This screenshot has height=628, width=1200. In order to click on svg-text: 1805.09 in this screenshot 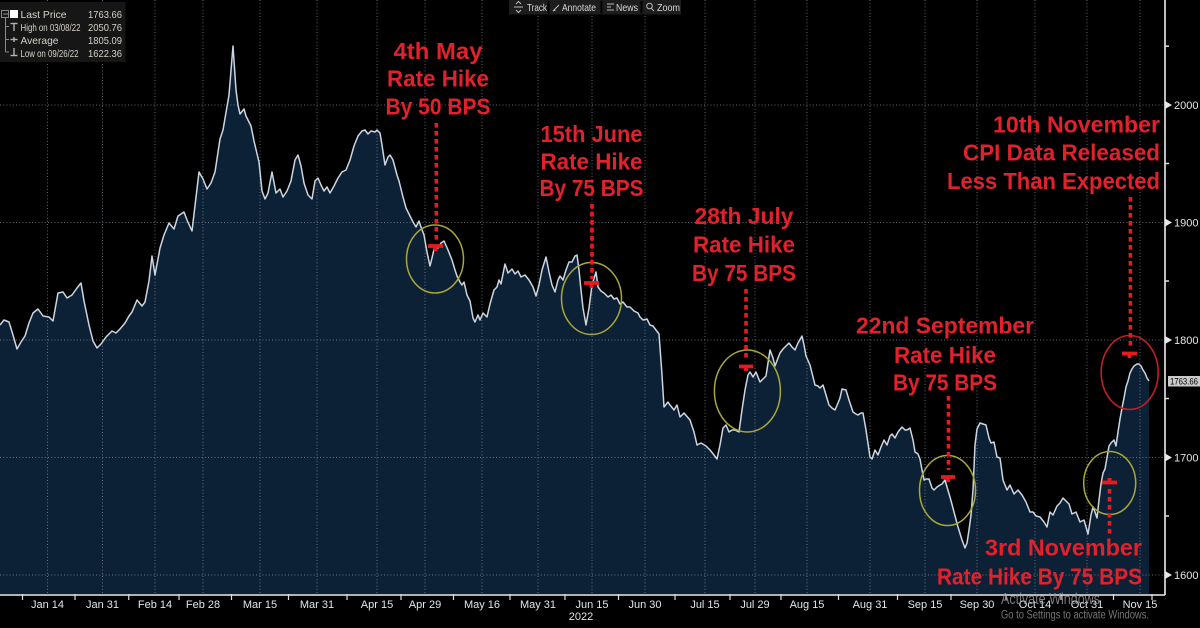, I will do `click(105, 41)`.